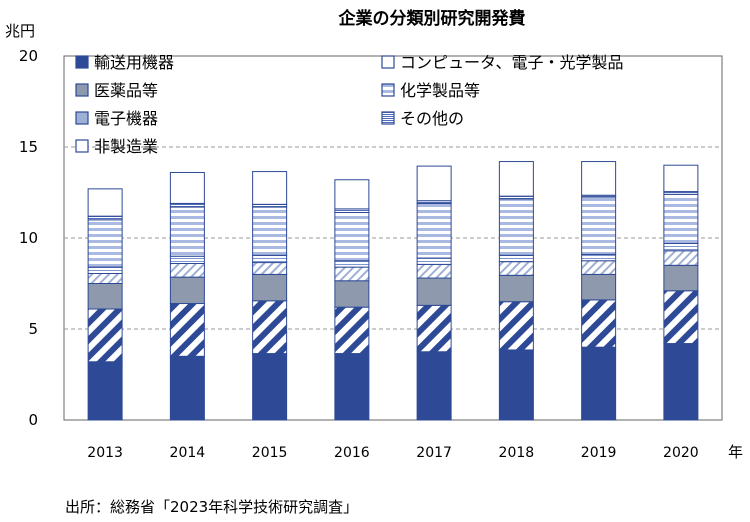  I want to click on y-axis-ticks: 0 5 10 15 20, so click(28, 238).